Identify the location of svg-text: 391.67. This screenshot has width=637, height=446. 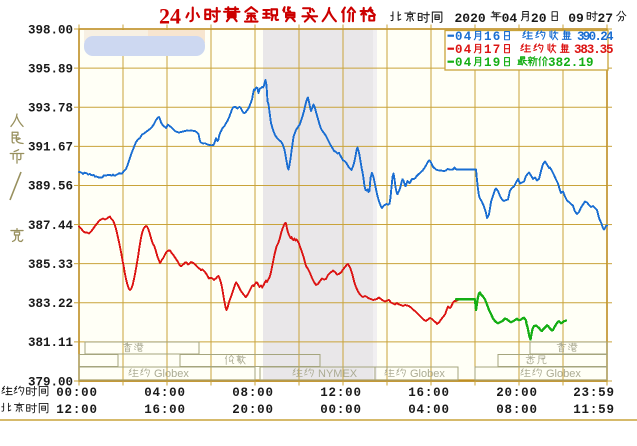
(50, 148).